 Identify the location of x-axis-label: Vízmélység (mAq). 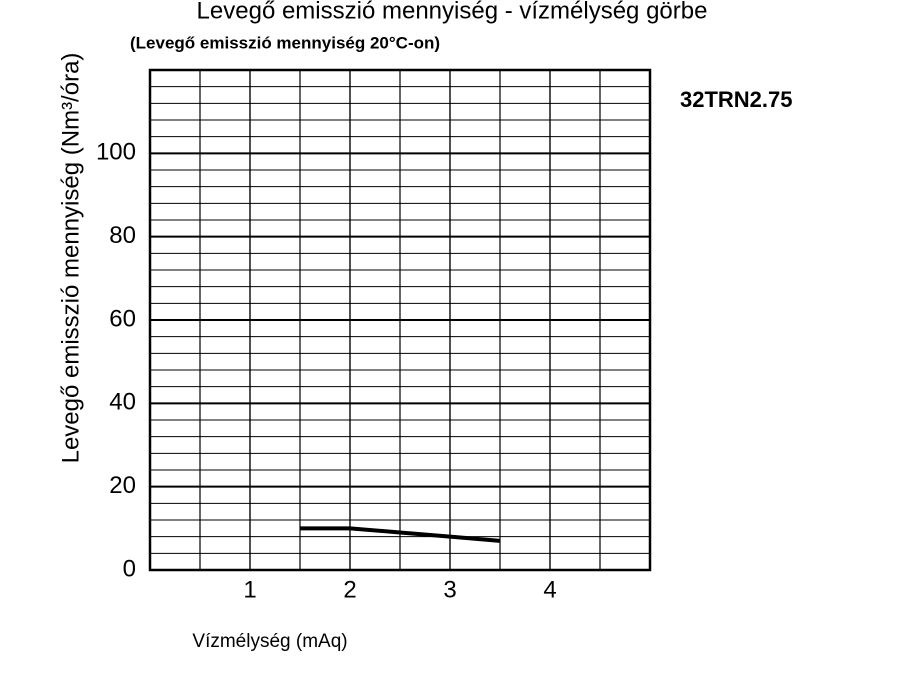
(269, 641).